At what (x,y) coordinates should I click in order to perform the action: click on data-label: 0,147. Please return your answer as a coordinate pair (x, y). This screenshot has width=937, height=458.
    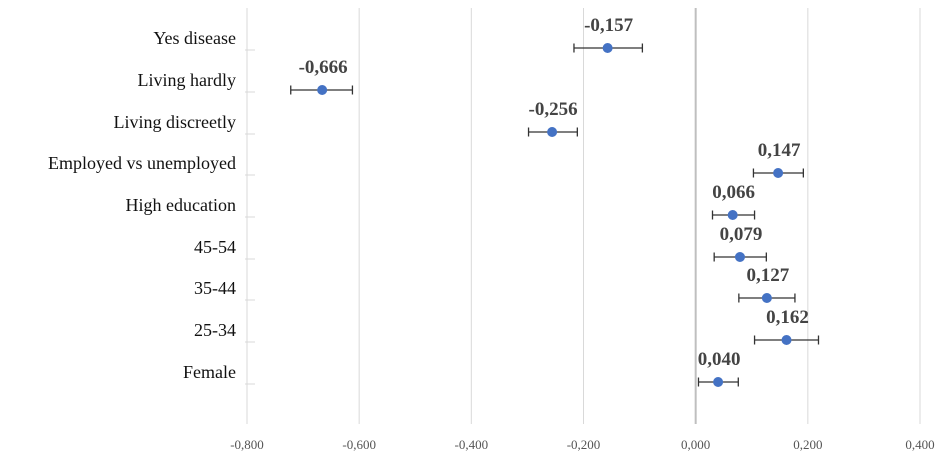
    Looking at the image, I should click on (779, 150).